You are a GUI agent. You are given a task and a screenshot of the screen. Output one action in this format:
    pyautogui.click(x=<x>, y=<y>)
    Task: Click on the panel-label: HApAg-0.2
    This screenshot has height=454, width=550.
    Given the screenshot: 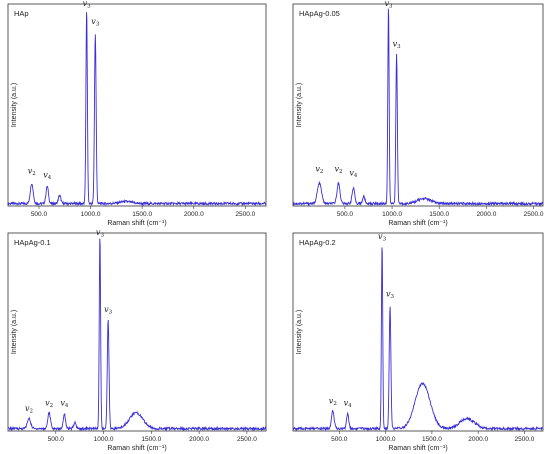 What is the action you would take?
    pyautogui.click(x=317, y=242)
    